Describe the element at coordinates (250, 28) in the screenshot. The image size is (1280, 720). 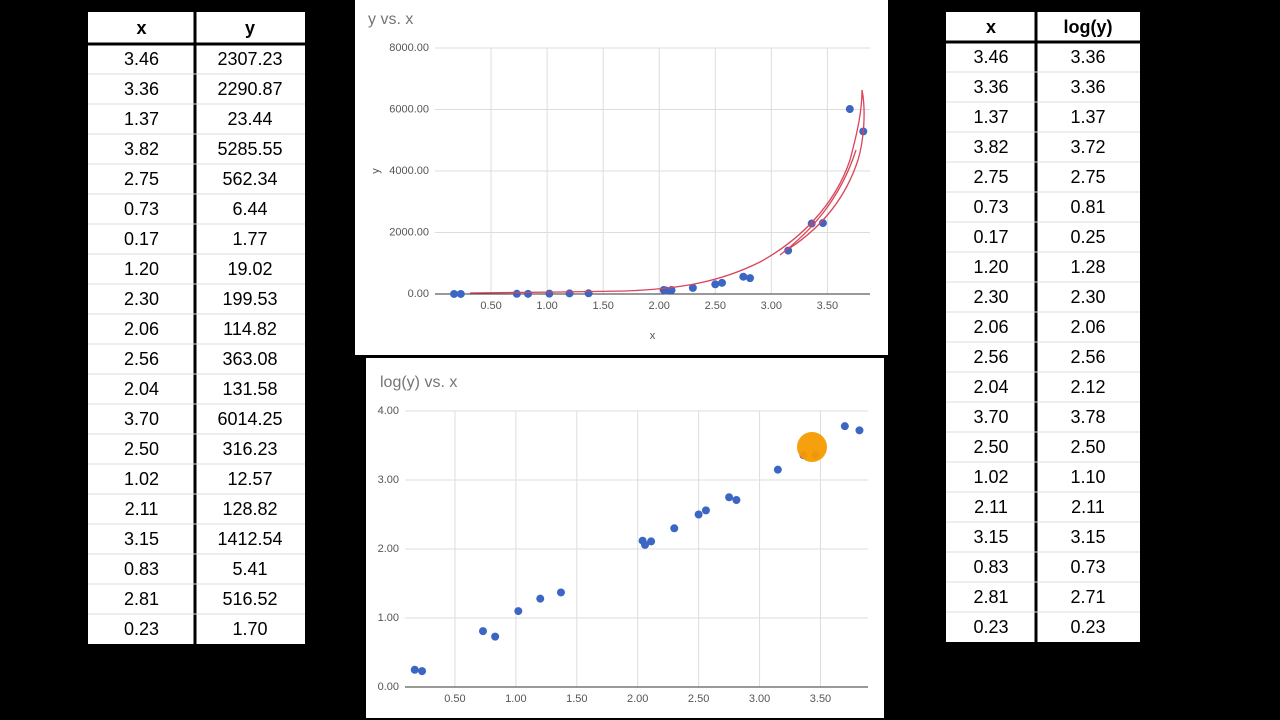
I see `table-header: y` at that location.